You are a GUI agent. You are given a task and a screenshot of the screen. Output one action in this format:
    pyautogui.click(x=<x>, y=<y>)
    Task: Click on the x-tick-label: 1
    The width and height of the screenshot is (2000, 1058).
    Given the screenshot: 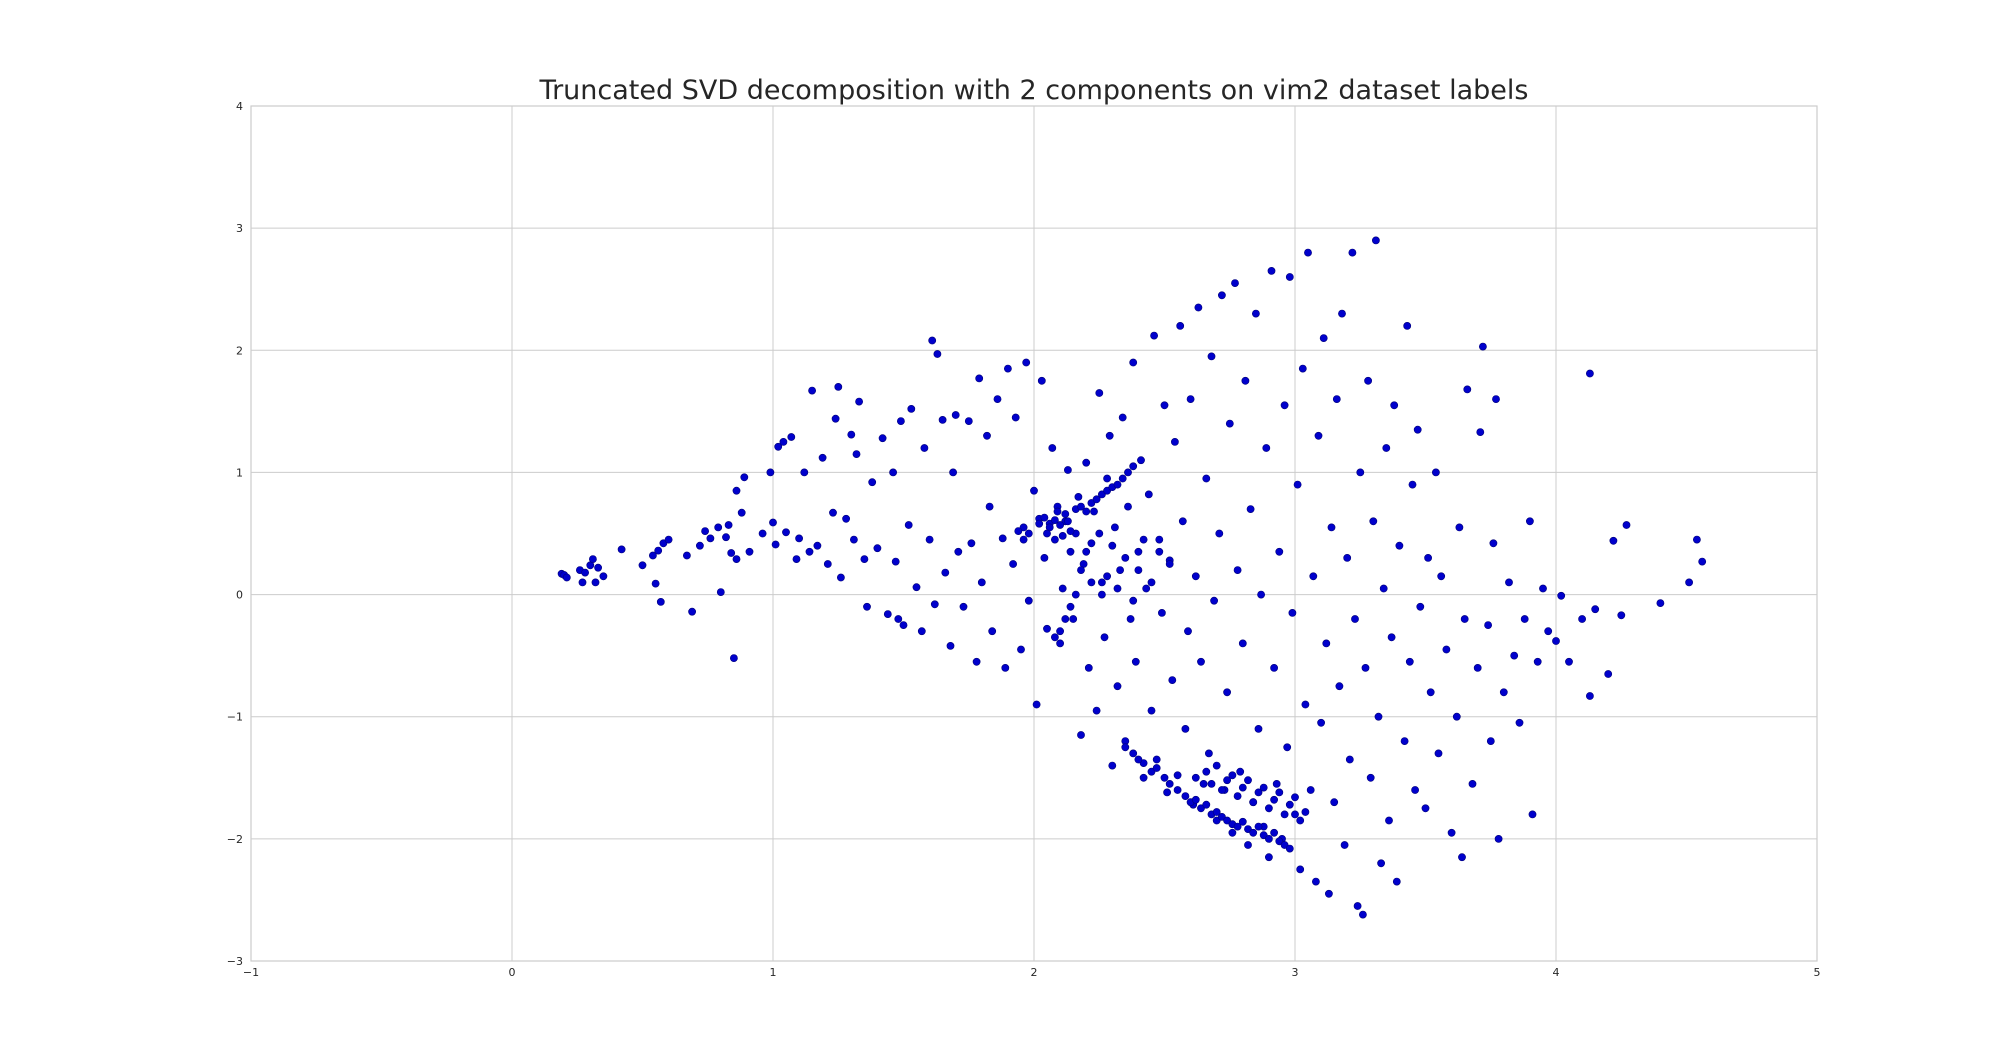 What is the action you would take?
    pyautogui.click(x=773, y=972)
    